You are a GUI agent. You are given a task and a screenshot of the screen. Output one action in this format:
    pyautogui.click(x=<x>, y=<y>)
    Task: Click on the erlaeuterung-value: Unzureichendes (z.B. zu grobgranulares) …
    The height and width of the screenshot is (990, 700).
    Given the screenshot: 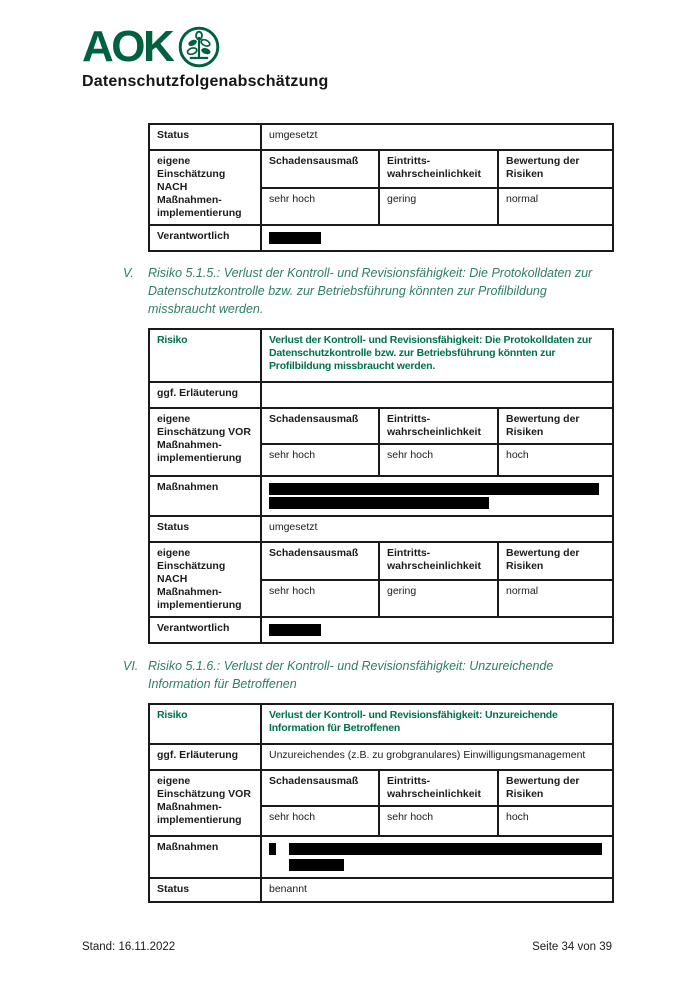 What is the action you would take?
    pyautogui.click(x=437, y=757)
    